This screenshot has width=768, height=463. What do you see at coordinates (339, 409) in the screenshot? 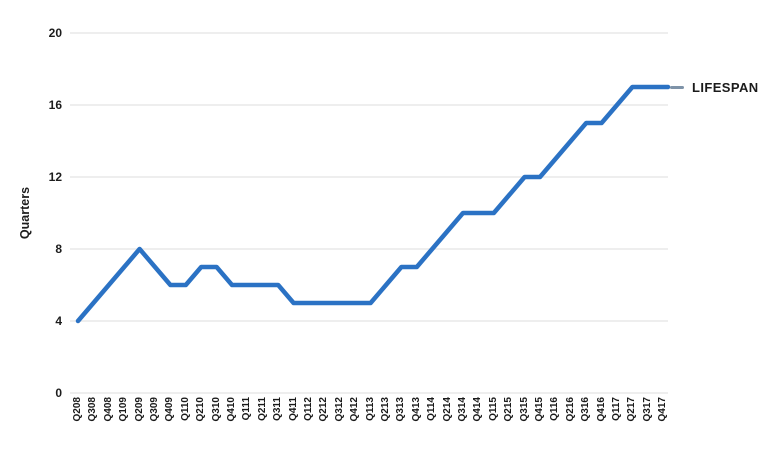
I see `x-tick-label-Q312: Q312` at bounding box center [339, 409].